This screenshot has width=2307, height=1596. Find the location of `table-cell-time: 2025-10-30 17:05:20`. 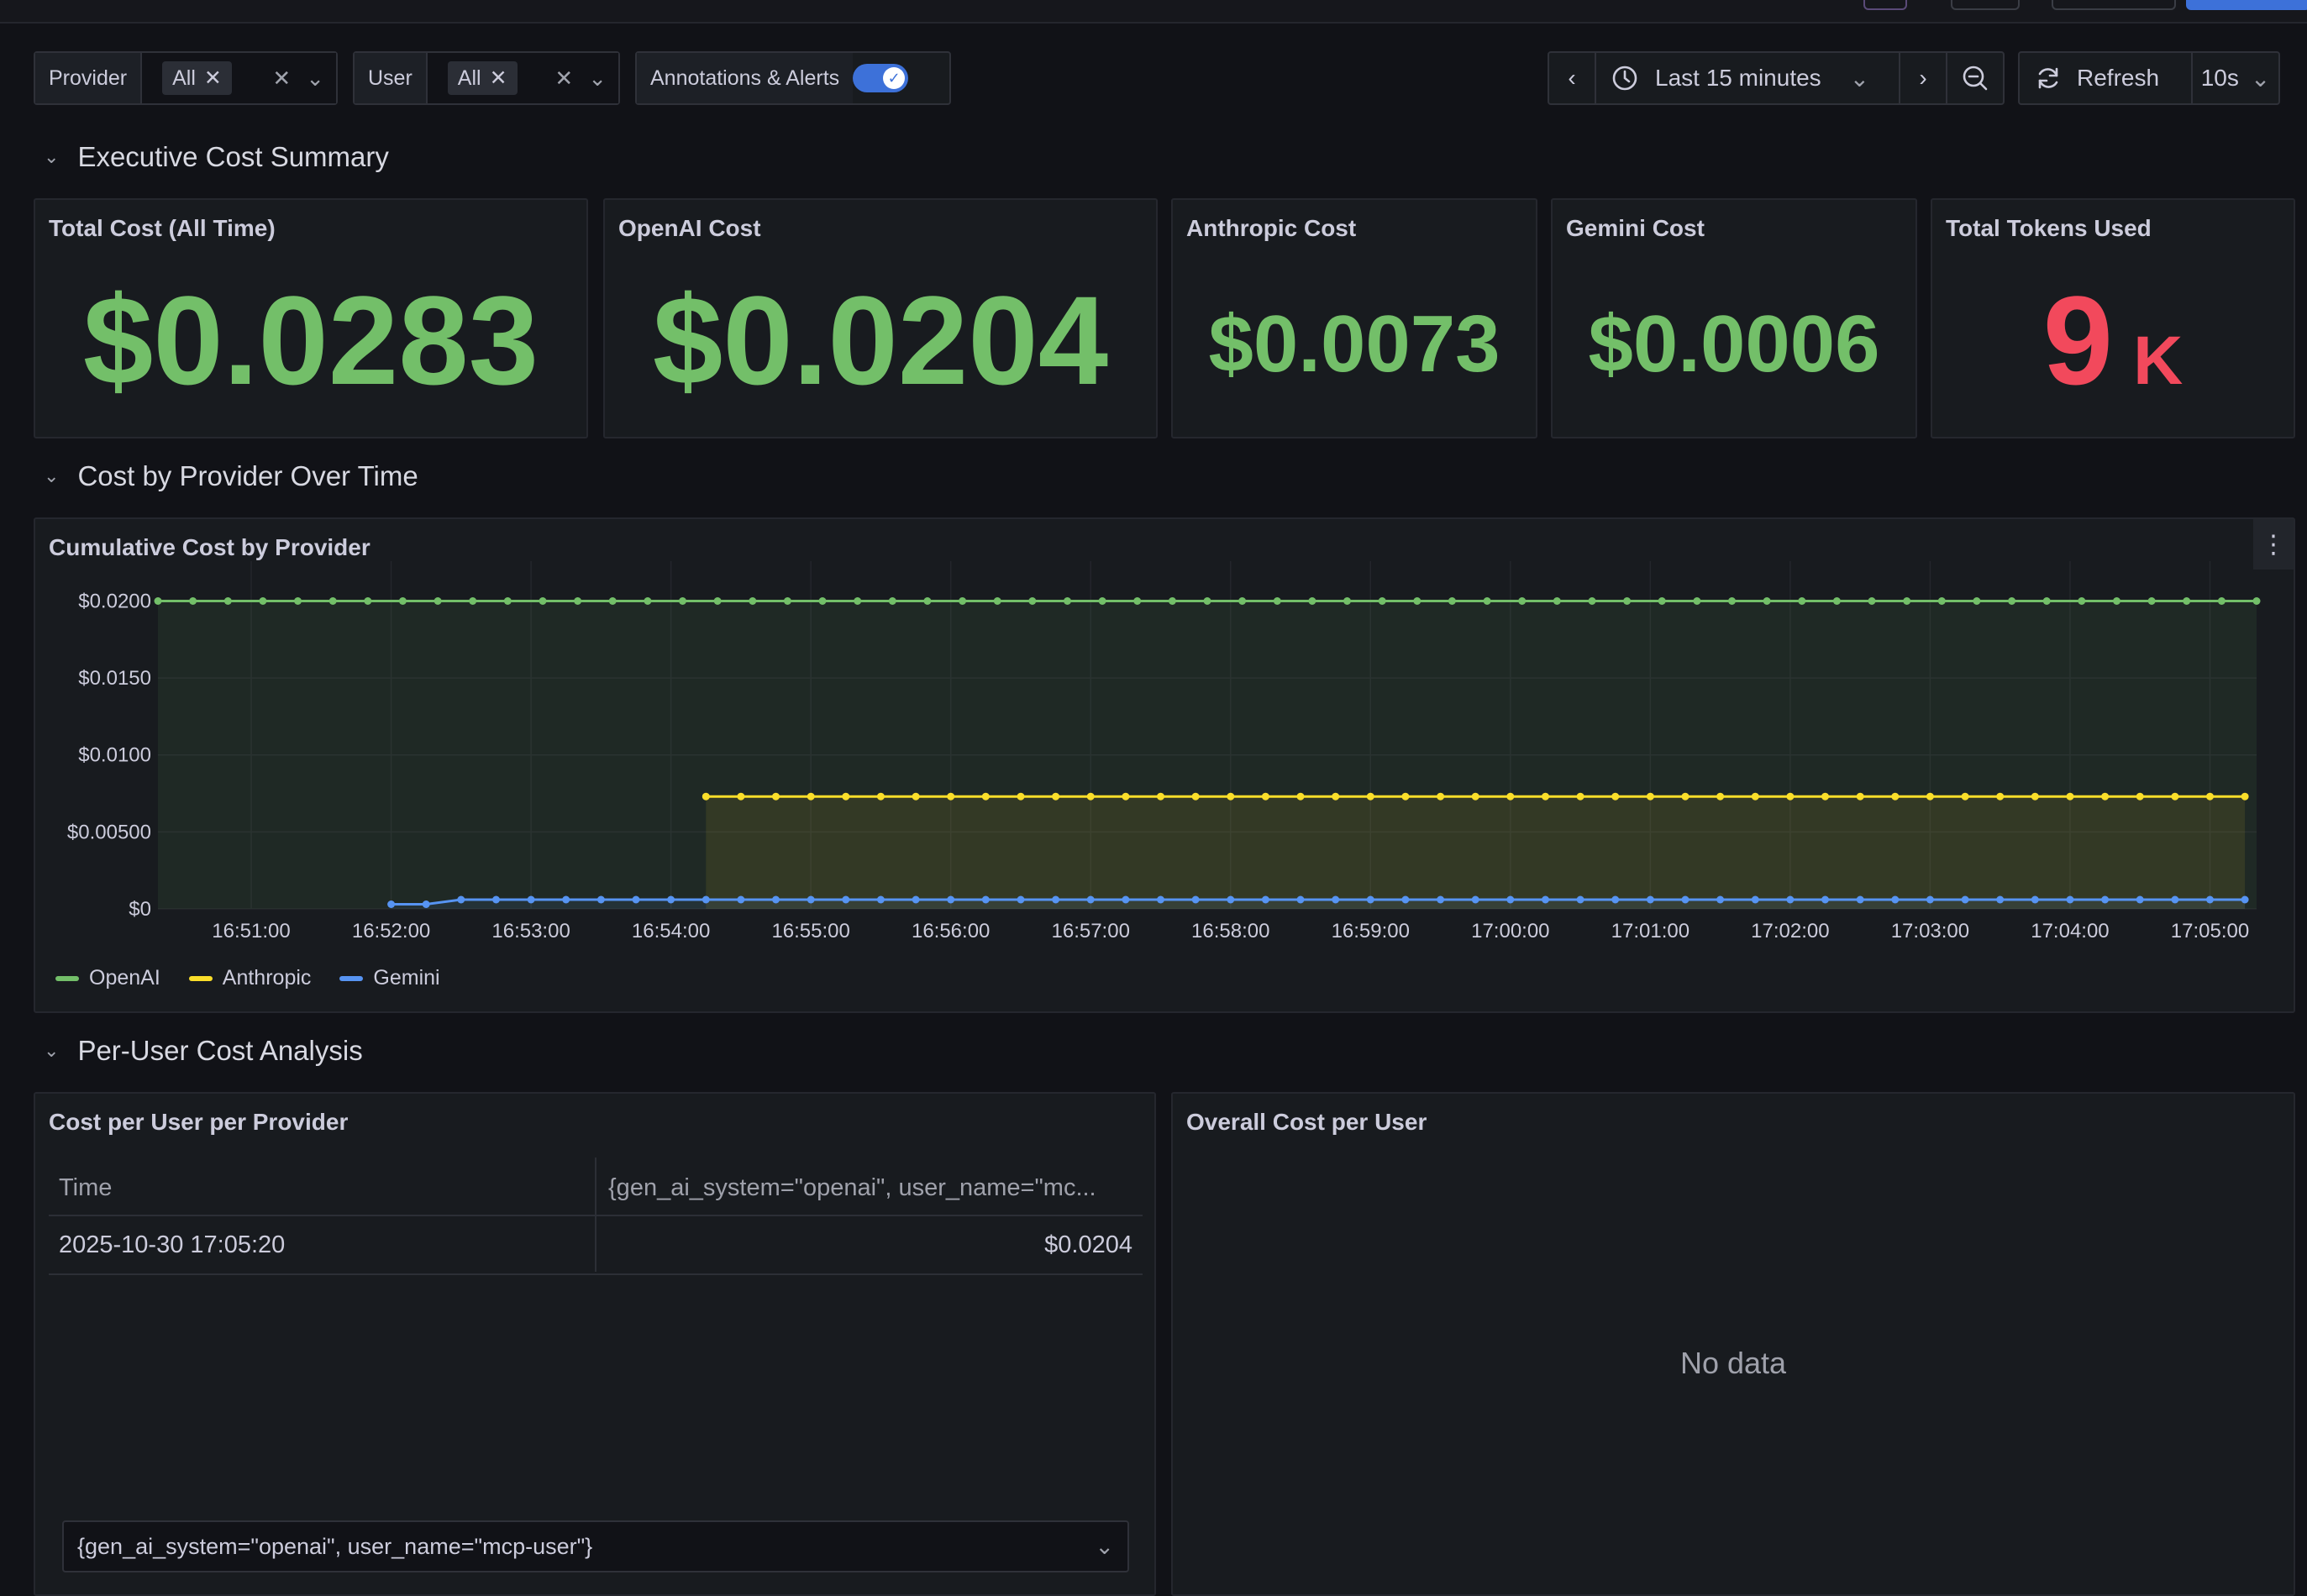

table-cell-time: 2025-10-30 17:05:20 is located at coordinates (172, 1244).